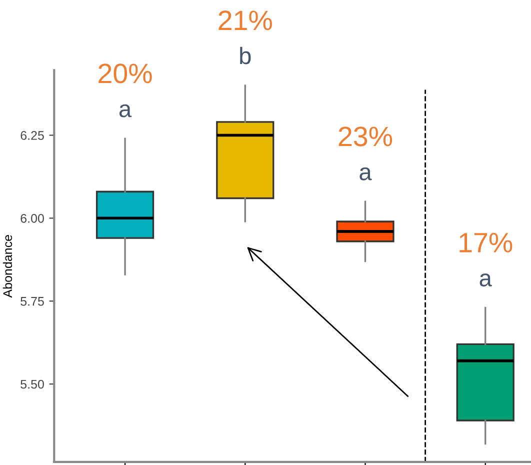  What do you see at coordinates (486, 242) in the screenshot?
I see `annotation: 17%` at bounding box center [486, 242].